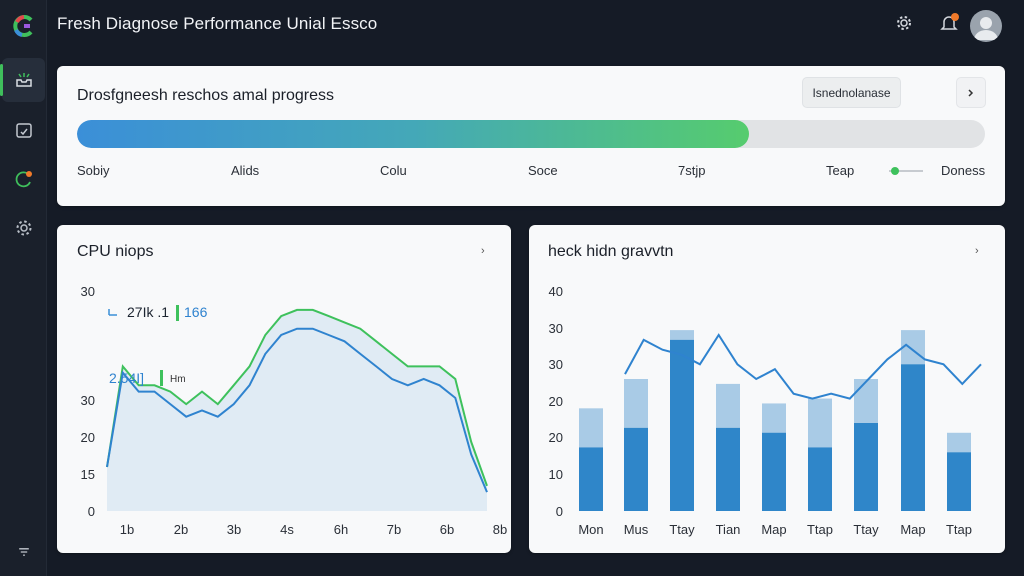 Image resolution: width=1024 pixels, height=576 pixels. Describe the element at coordinates (556, 474) in the screenshot. I see `y-tick-label: 10` at that location.